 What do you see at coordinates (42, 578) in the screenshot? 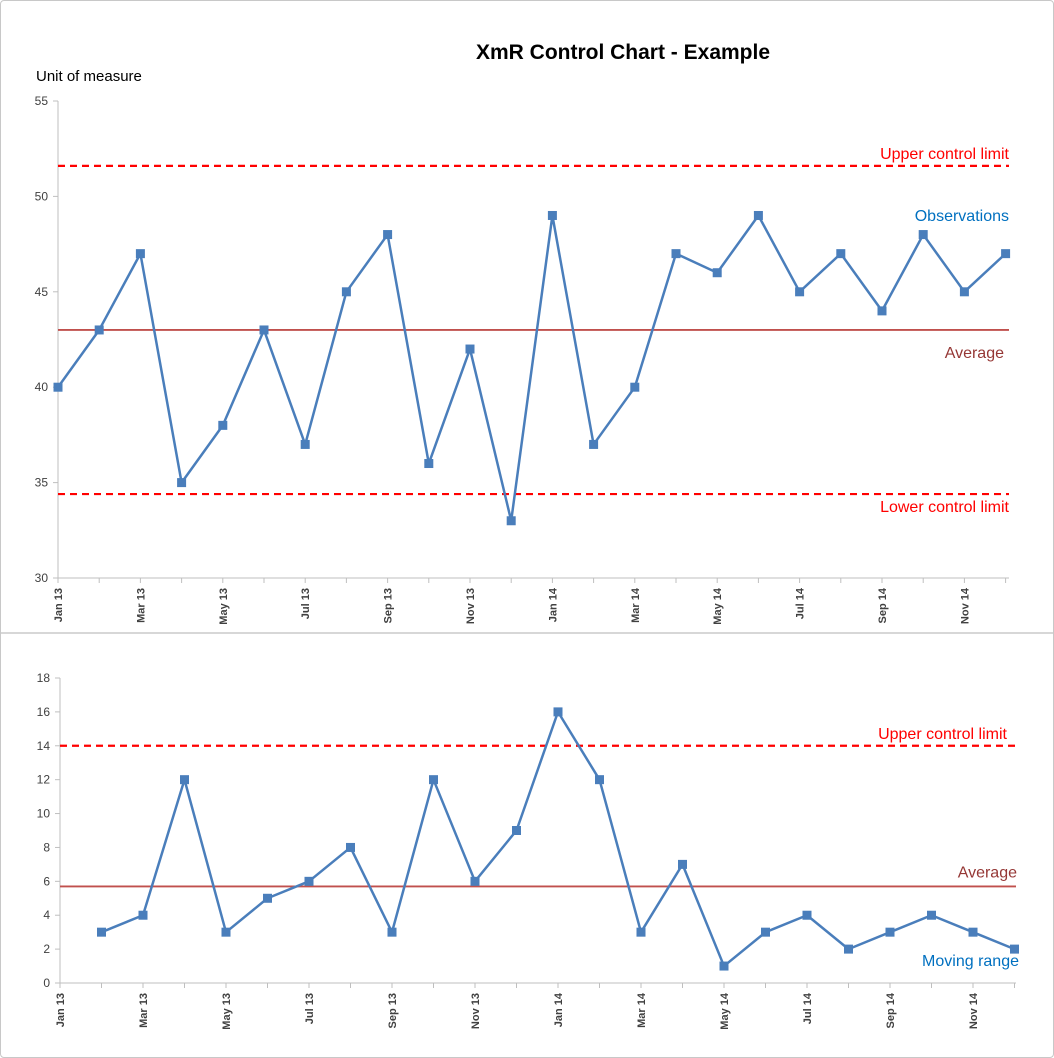
I see `upper-y-tick-label: 30` at bounding box center [42, 578].